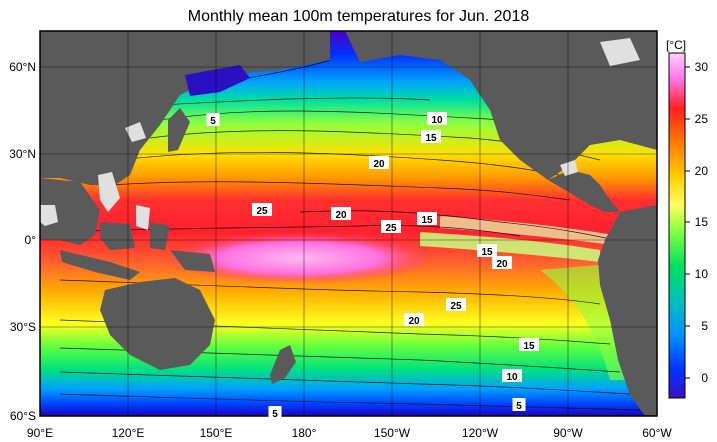 The height and width of the screenshot is (442, 717). I want to click on colorbar-unit: [°C], so click(676, 45).